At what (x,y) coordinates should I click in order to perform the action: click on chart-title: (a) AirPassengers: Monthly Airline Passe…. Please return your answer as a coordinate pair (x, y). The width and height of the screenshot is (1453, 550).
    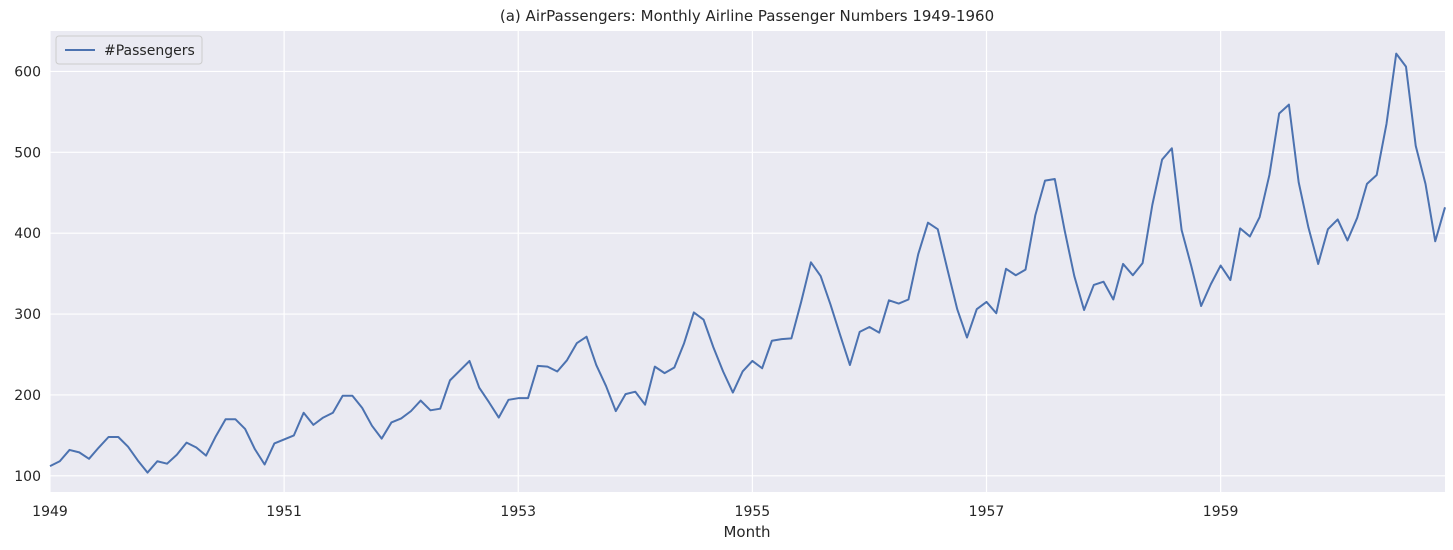
    Looking at the image, I should click on (747, 16).